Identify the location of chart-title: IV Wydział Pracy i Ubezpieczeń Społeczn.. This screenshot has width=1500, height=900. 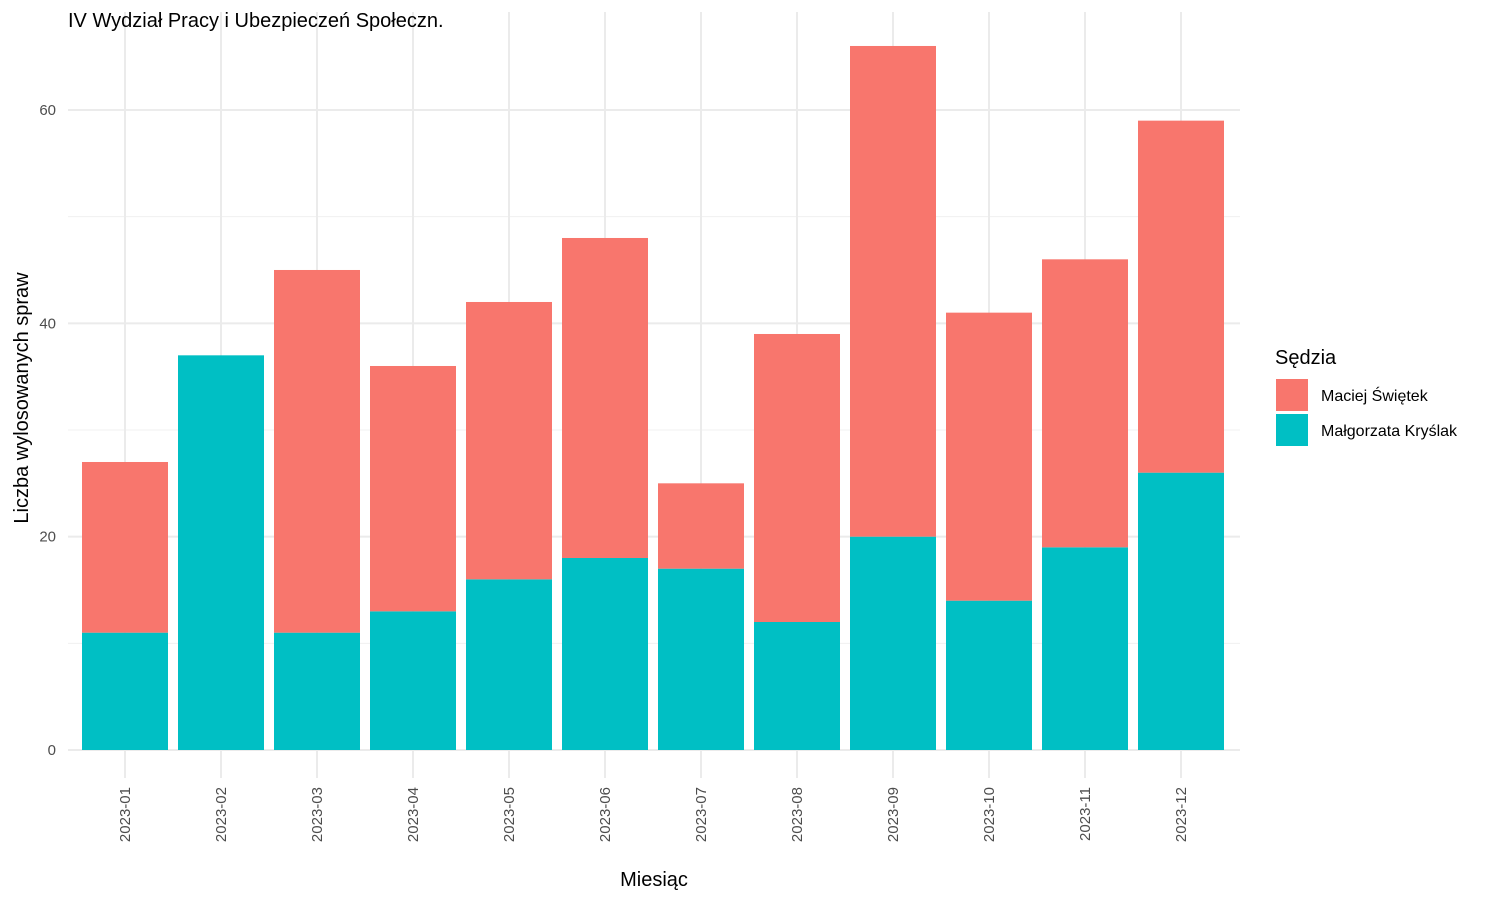
(256, 21).